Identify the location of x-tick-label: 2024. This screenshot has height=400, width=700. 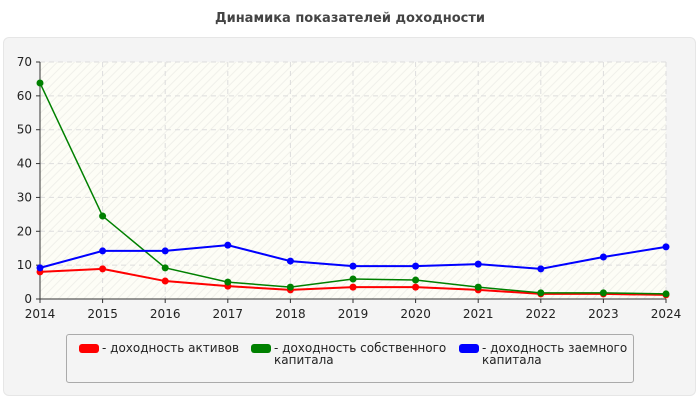
(666, 314).